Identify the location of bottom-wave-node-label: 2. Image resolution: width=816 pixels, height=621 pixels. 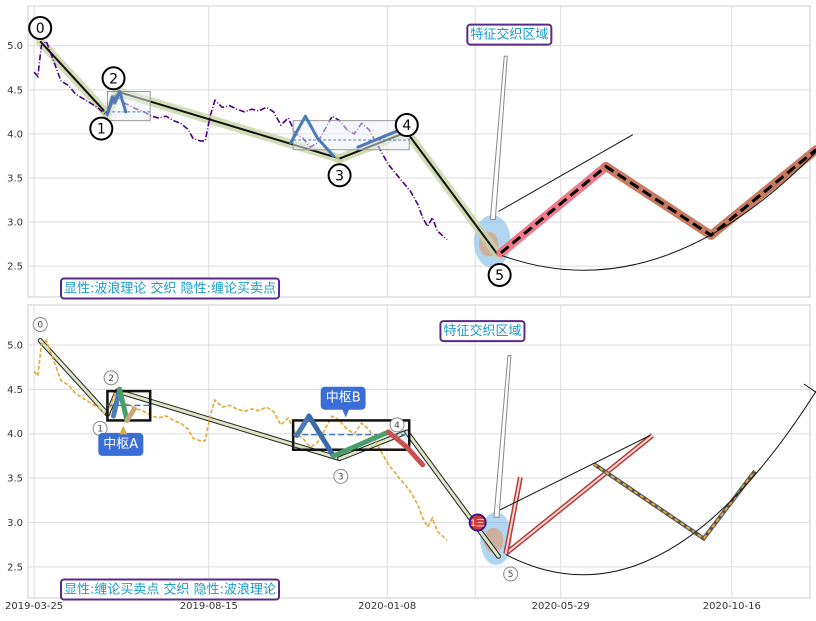
(111, 379).